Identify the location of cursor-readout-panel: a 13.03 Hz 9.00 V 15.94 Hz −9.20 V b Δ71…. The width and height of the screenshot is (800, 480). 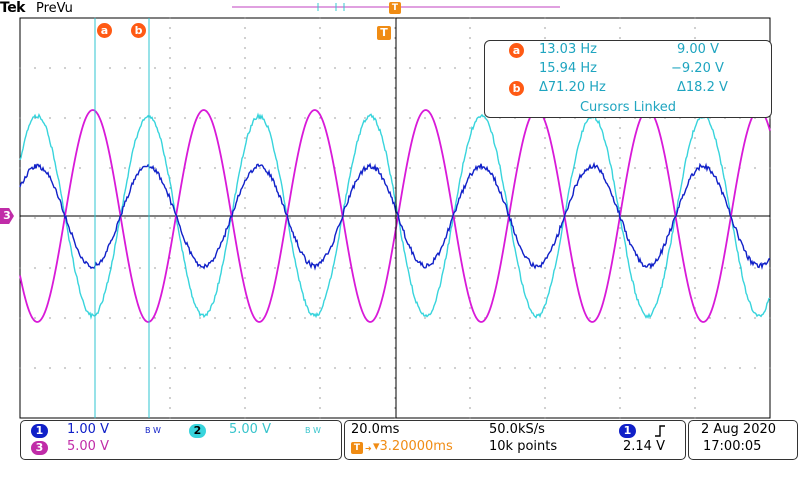
(628, 79).